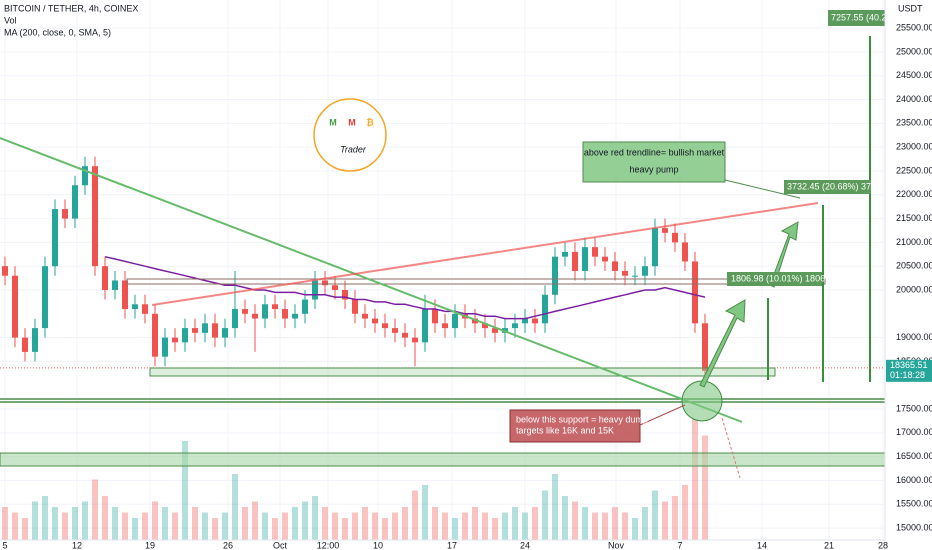 Image resolution: width=932 pixels, height=550 pixels. What do you see at coordinates (4, 545) in the screenshot?
I see `x-tick-label: 5` at bounding box center [4, 545].